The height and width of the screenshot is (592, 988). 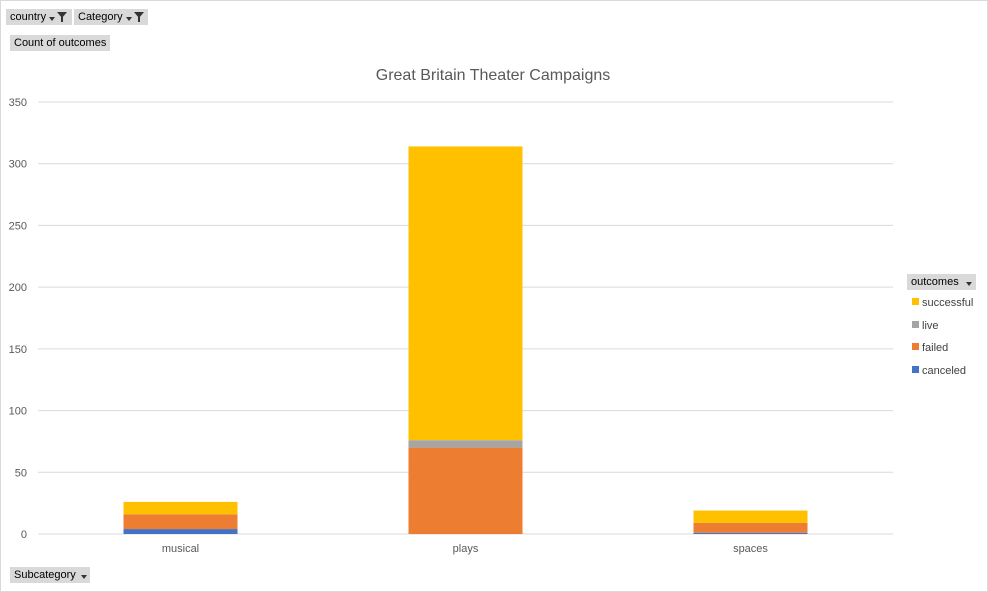 What do you see at coordinates (18, 103) in the screenshot?
I see `y-tick-label: 350` at bounding box center [18, 103].